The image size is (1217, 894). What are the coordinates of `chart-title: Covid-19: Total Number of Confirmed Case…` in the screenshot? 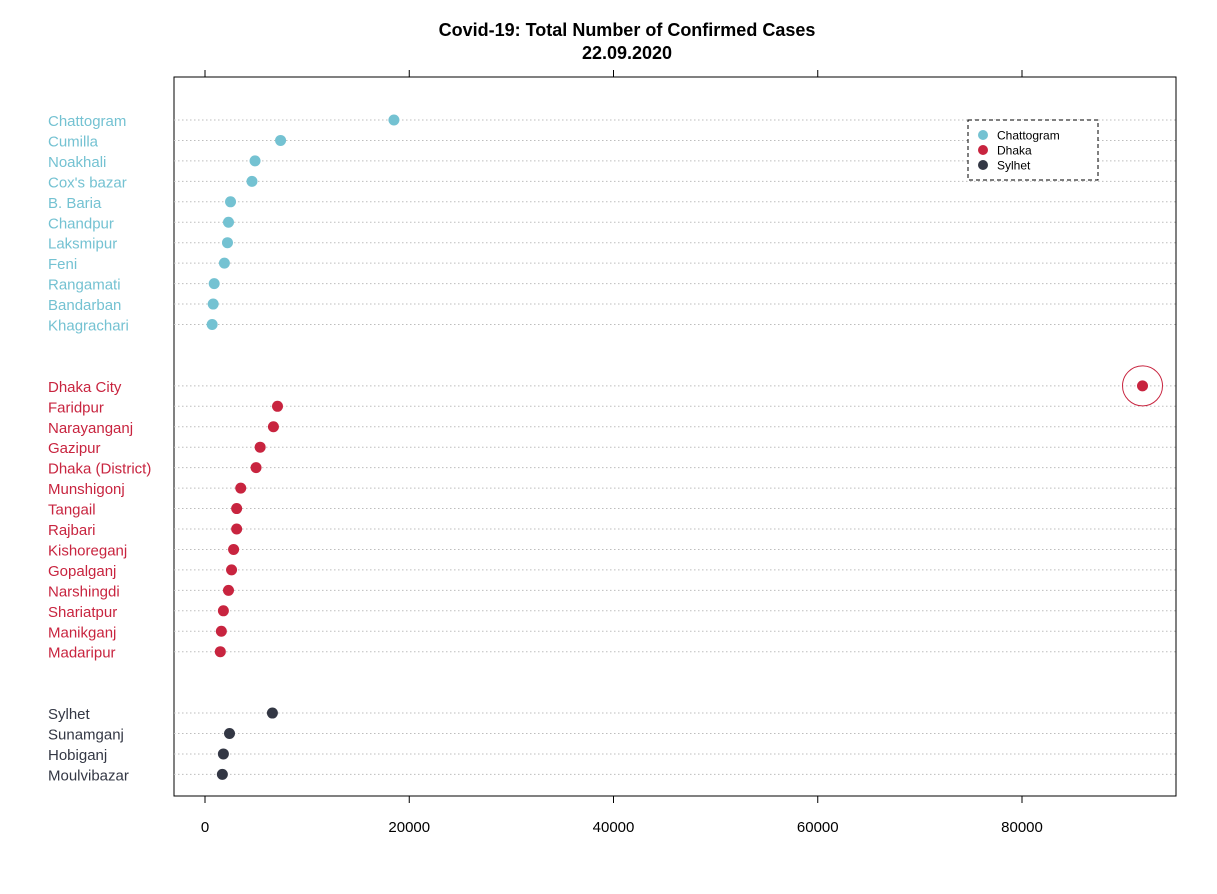 It's located at (627, 30).